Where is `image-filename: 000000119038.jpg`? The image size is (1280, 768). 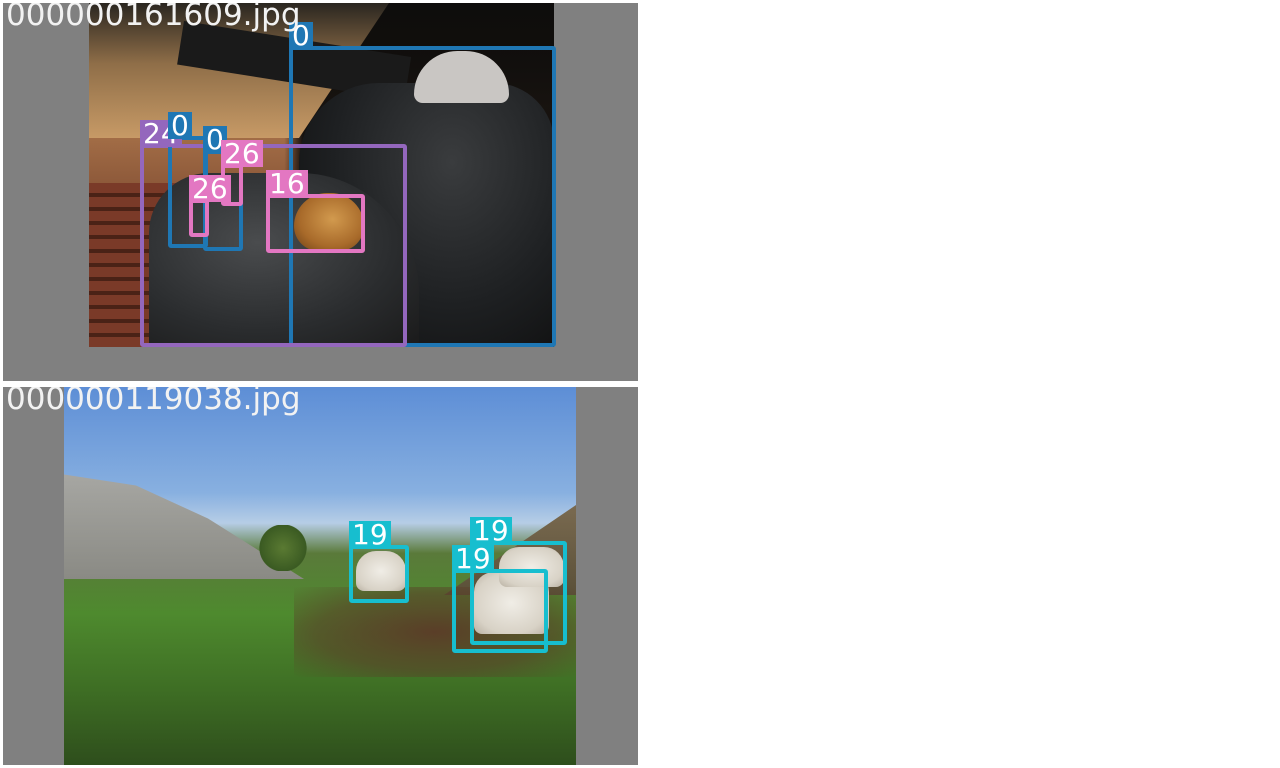 image-filename: 000000119038.jpg is located at coordinates (153, 402).